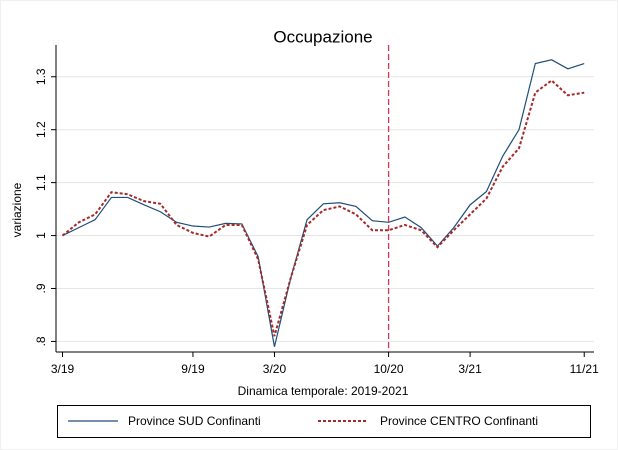 The width and height of the screenshot is (618, 450). Describe the element at coordinates (41, 182) in the screenshot. I see `y-tick-label: 1.1` at that location.